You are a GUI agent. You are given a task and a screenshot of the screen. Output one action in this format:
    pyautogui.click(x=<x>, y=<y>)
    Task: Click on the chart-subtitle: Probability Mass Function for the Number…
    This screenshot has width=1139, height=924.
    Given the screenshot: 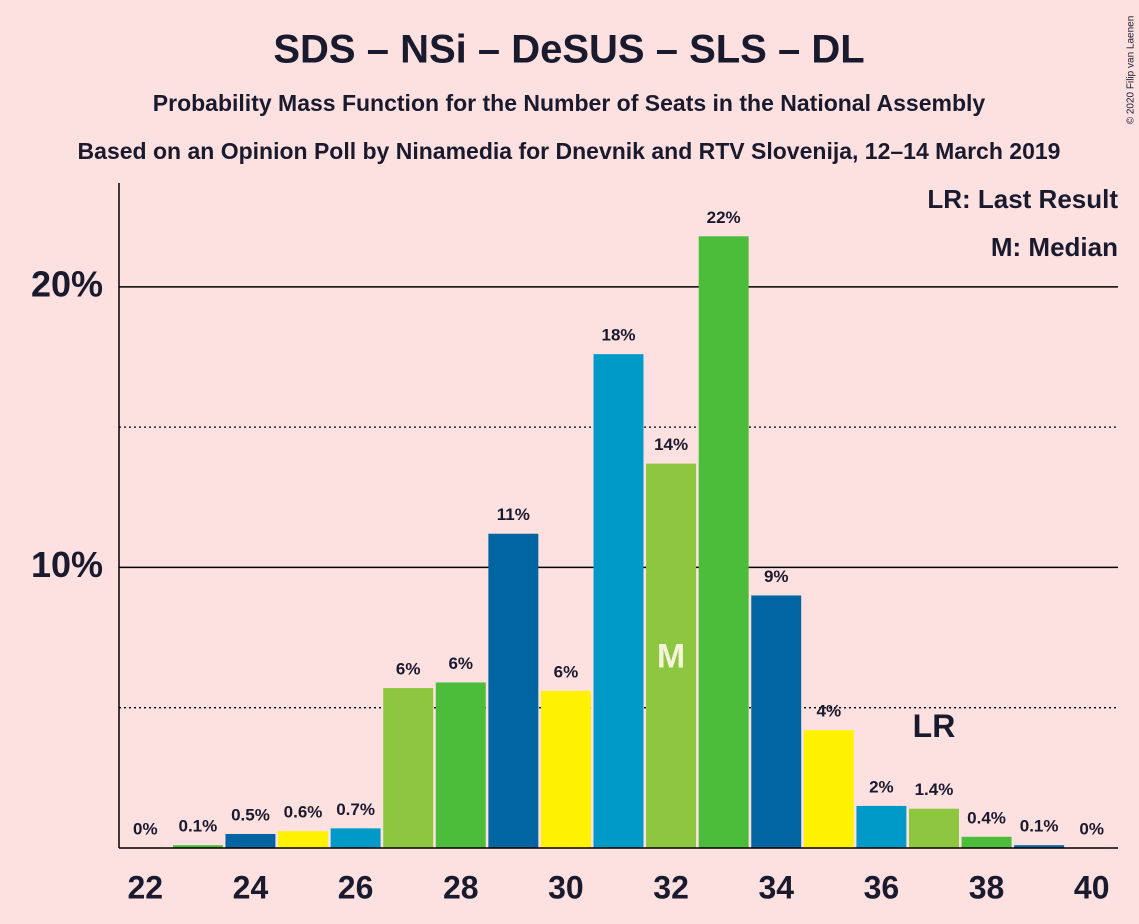 What is the action you would take?
    pyautogui.click(x=569, y=103)
    